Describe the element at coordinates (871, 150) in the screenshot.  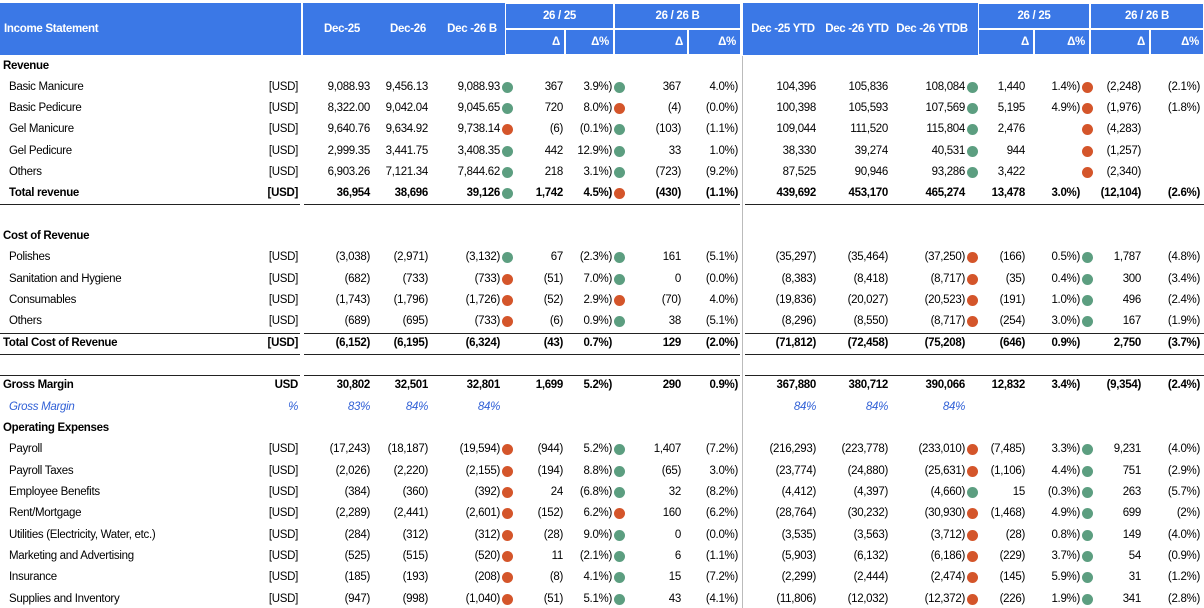
I see `cell-value: 39,274` at that location.